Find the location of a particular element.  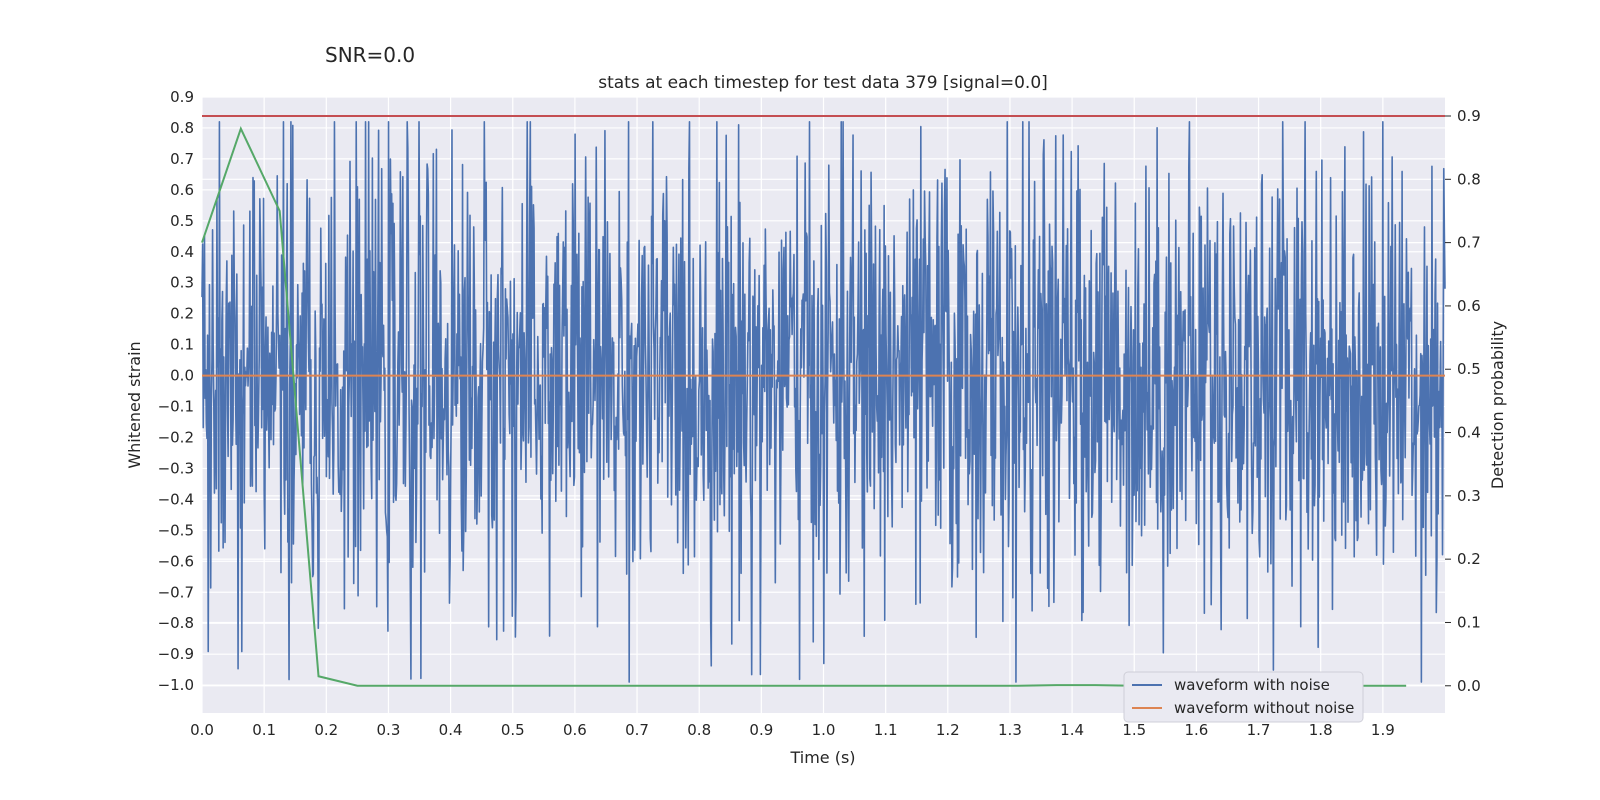

y-tick-label: 0.4 is located at coordinates (182, 252).